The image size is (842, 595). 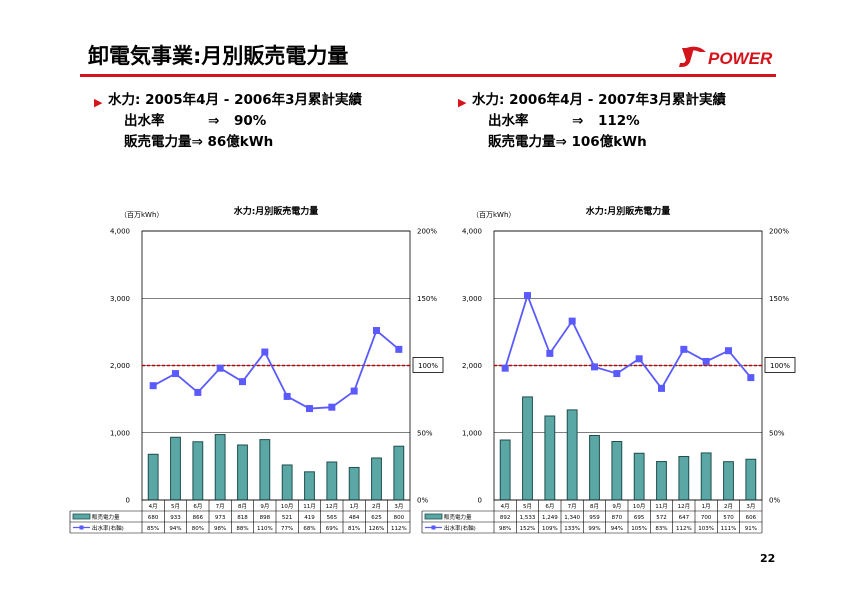 What do you see at coordinates (264, 506) in the screenshot?
I see `category-label: 9月` at bounding box center [264, 506].